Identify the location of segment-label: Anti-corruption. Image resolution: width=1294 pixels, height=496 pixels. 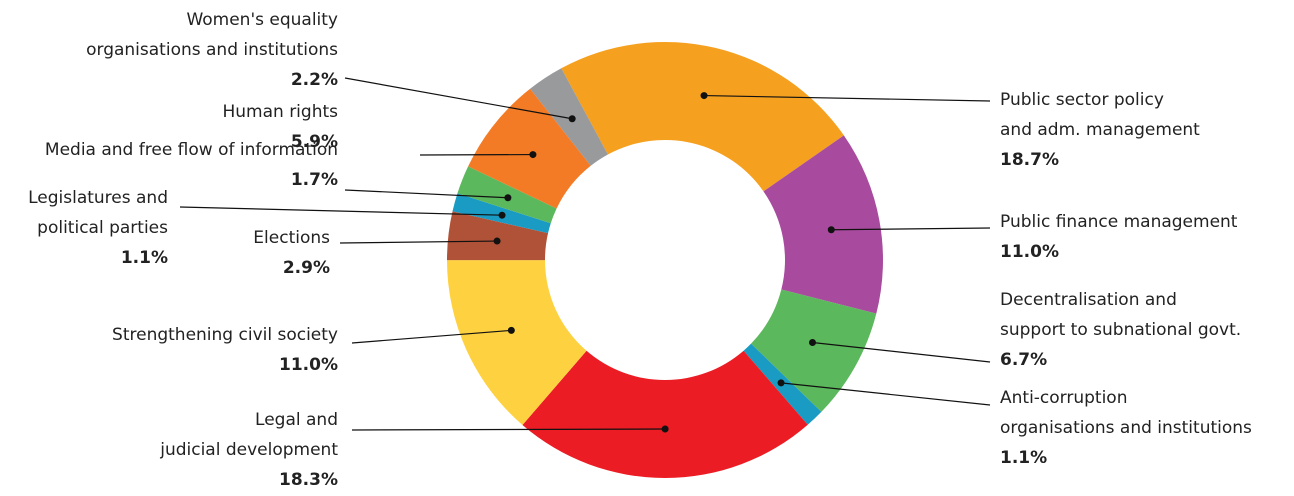
(1063, 398).